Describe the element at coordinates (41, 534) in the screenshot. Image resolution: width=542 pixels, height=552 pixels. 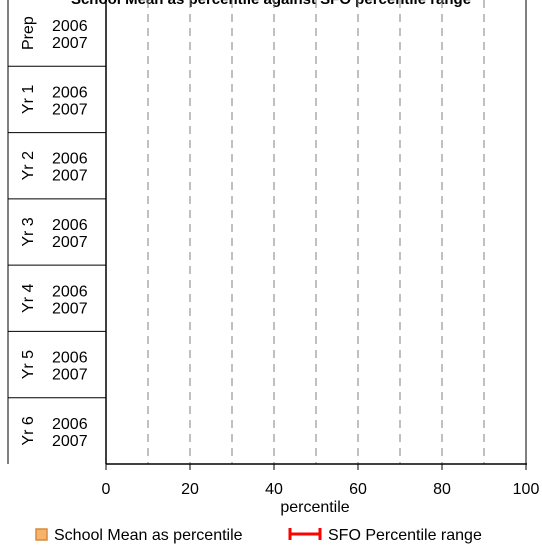
I see `legend-mean-swatch` at that location.